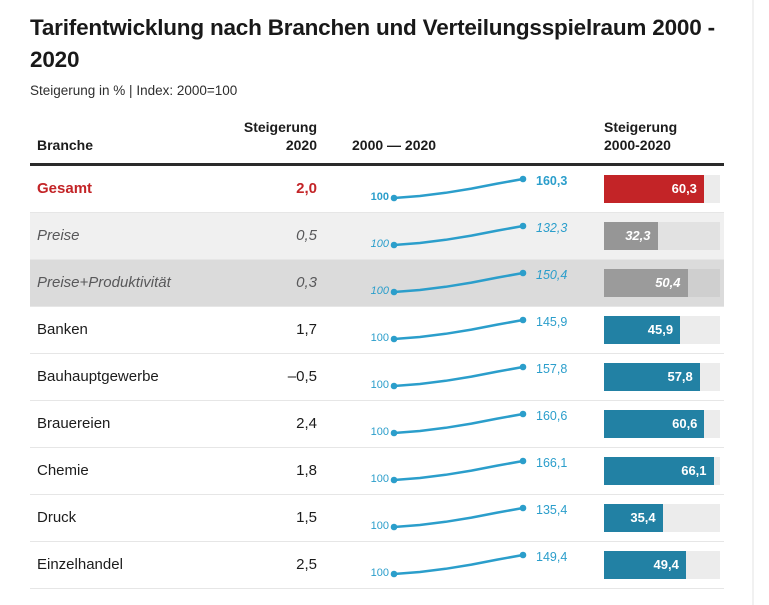 The height and width of the screenshot is (605, 769). What do you see at coordinates (63, 471) in the screenshot?
I see `branche-label: Chemie` at bounding box center [63, 471].